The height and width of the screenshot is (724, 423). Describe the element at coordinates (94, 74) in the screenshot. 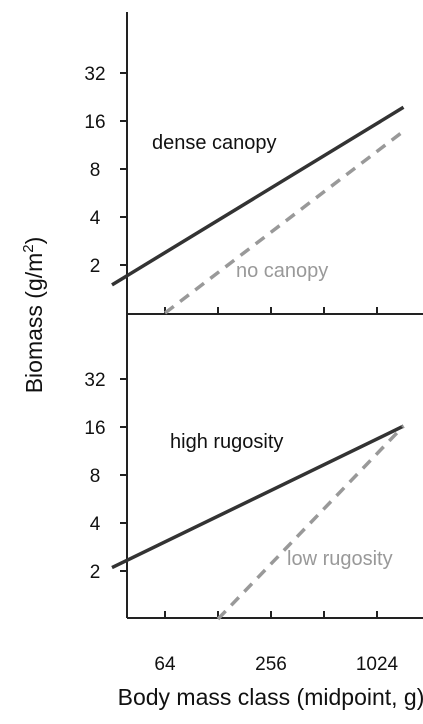

I see `y-tick-label-panel1-32: 32` at that location.